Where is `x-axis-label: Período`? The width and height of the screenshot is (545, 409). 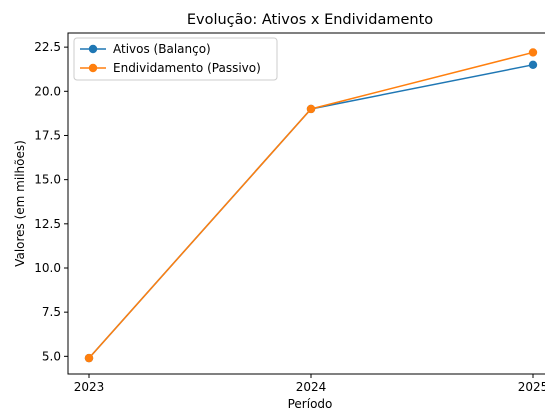
x-axis-label: Período is located at coordinates (310, 403).